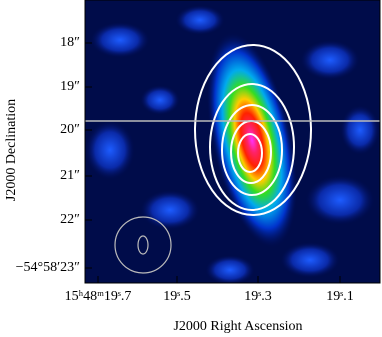  I want to click on y-tick-label: 18″, so click(70, 42).